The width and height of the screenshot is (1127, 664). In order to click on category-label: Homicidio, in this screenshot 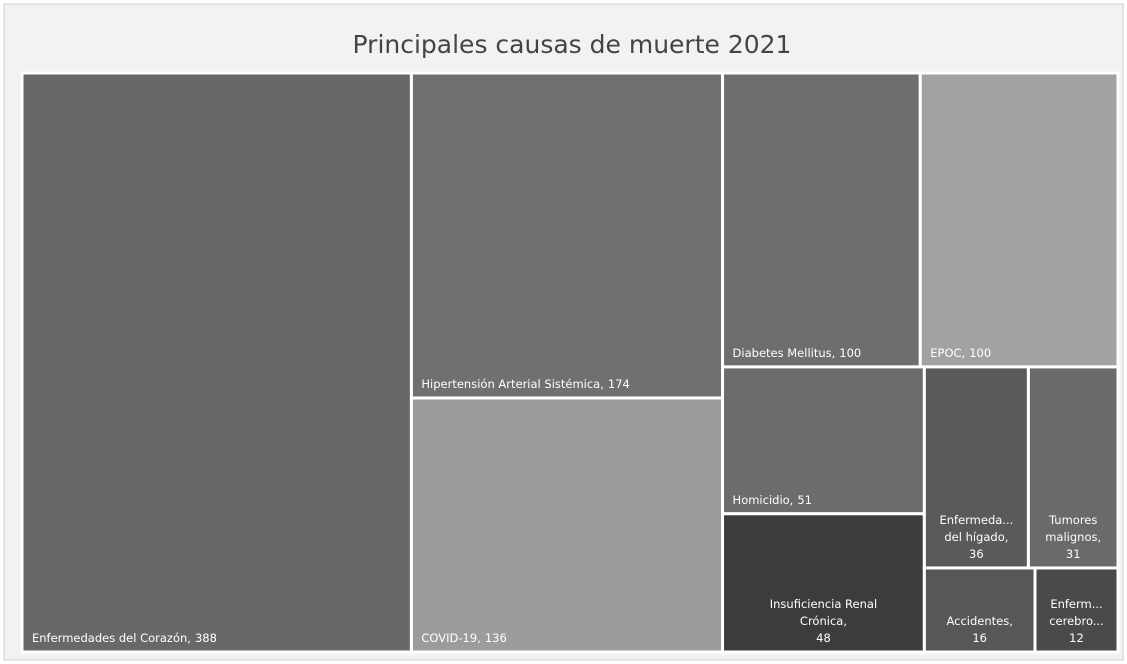, I will do `click(763, 500)`.